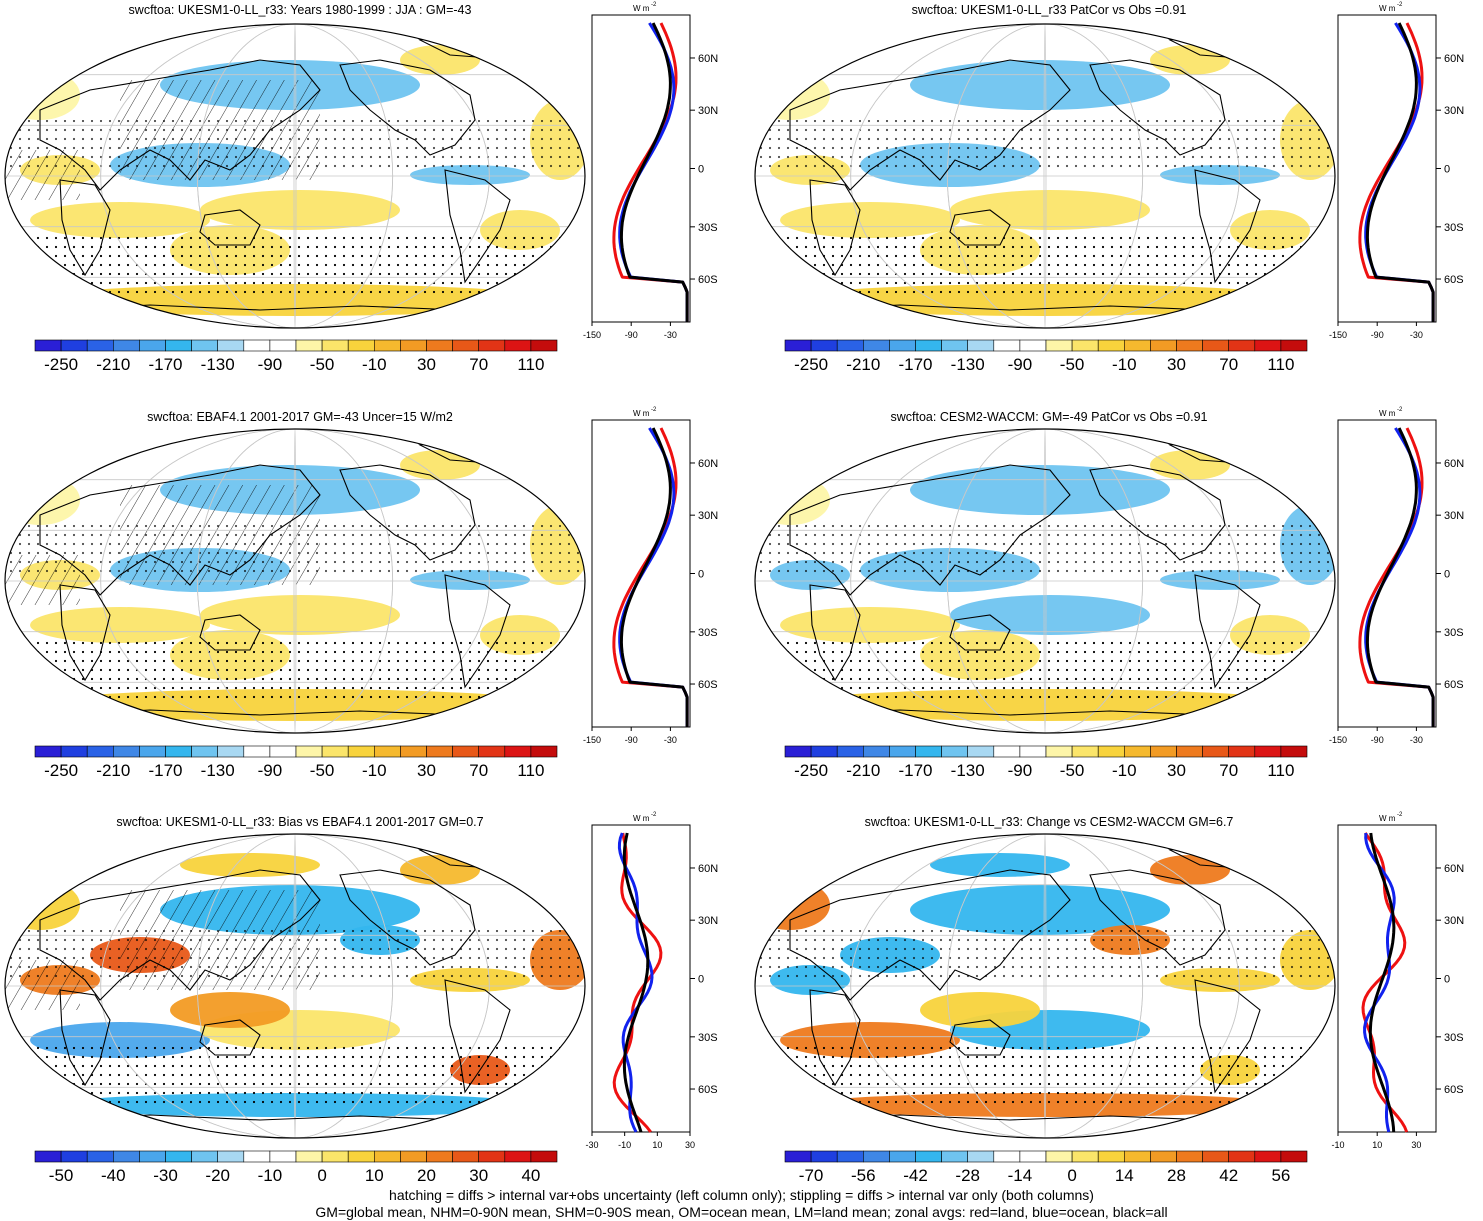 The image size is (1483, 1221). Describe the element at coordinates (1228, 364) in the screenshot. I see `colorbar-label: 70` at that location.